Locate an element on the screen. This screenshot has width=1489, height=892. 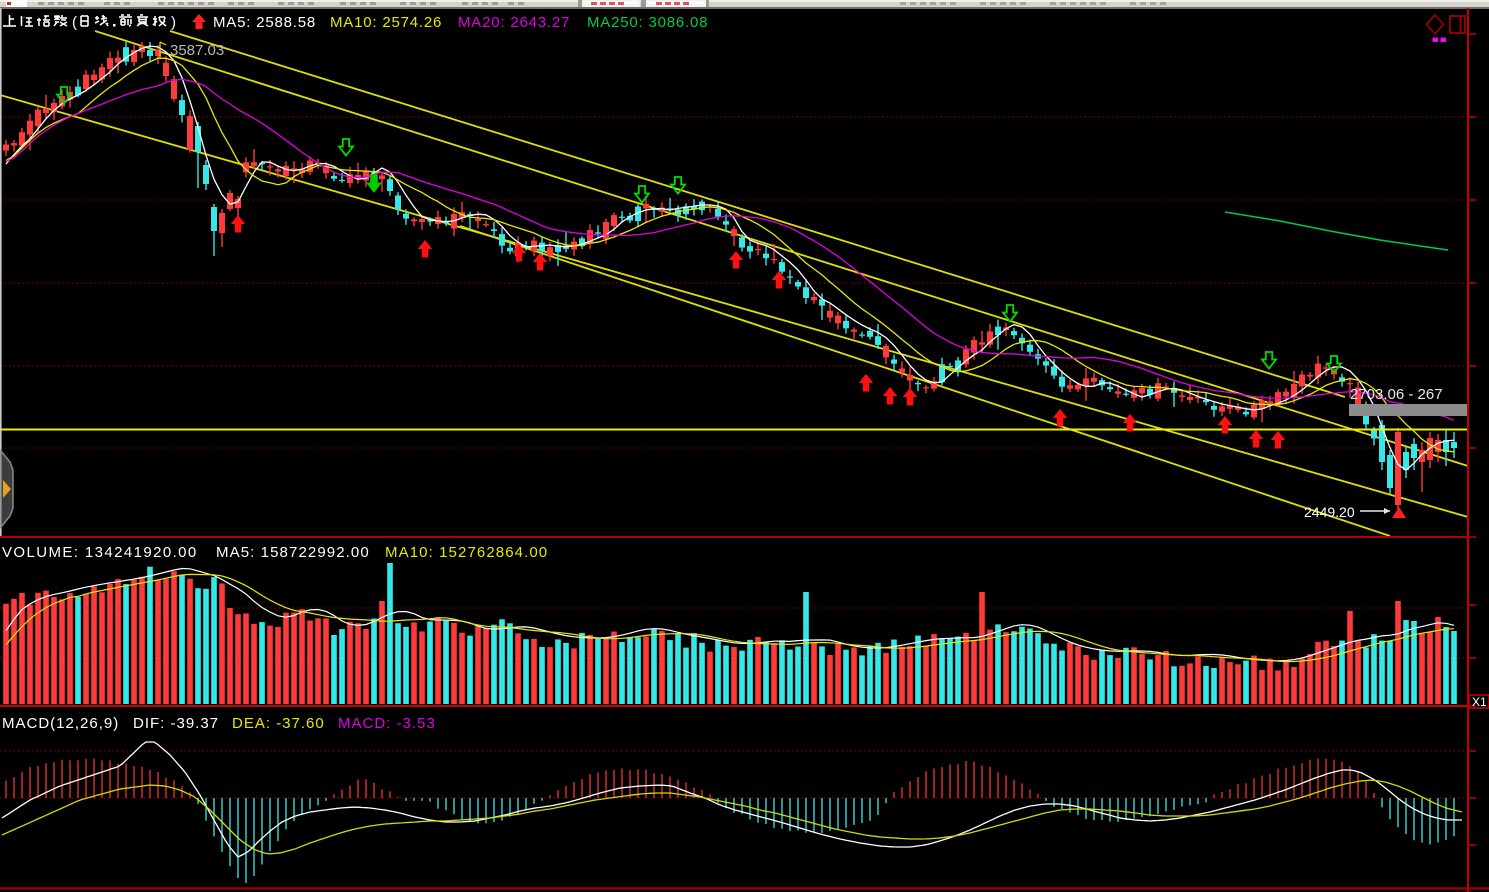
svg-text: MACD: -3.53 is located at coordinates (387, 723).